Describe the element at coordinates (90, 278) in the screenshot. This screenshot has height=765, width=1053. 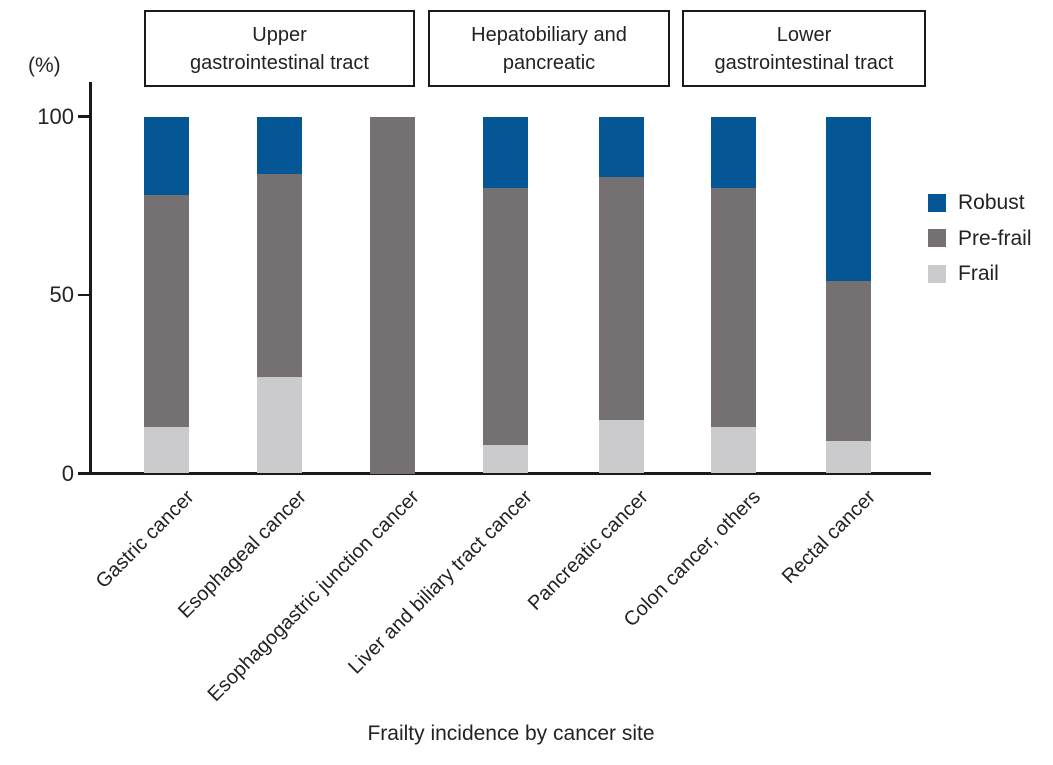
I see `y-axis-line` at that location.